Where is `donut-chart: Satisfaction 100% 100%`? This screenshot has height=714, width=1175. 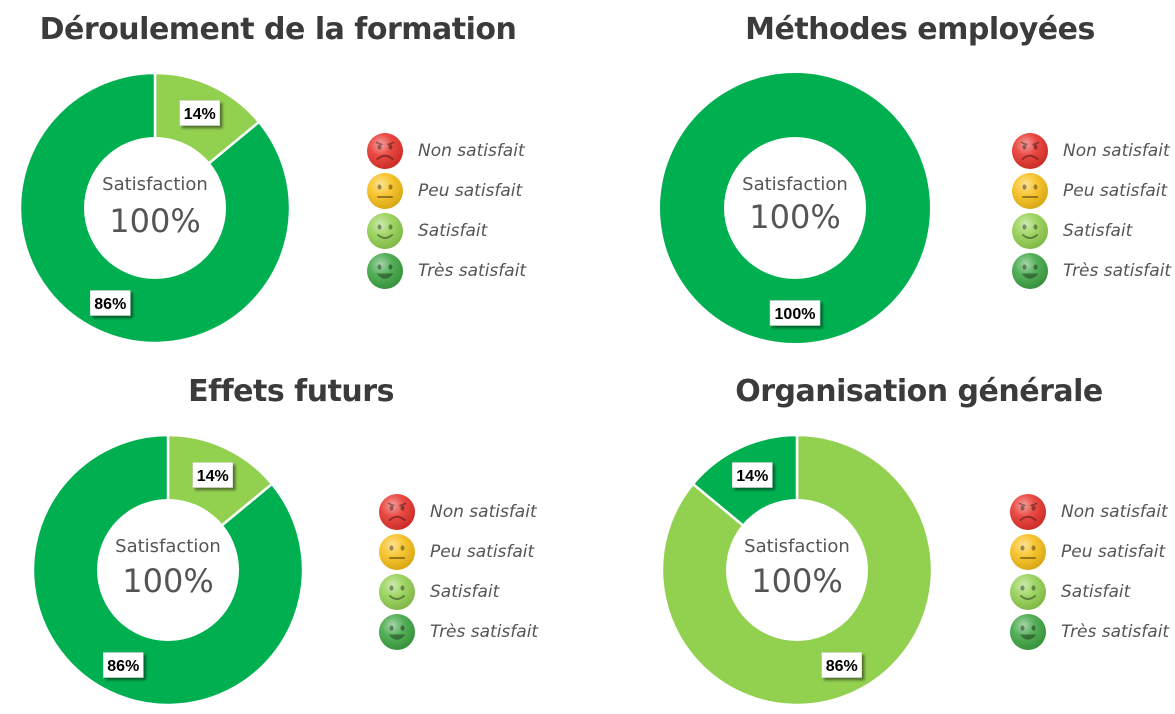 donut-chart: Satisfaction 100% 100% is located at coordinates (795, 208).